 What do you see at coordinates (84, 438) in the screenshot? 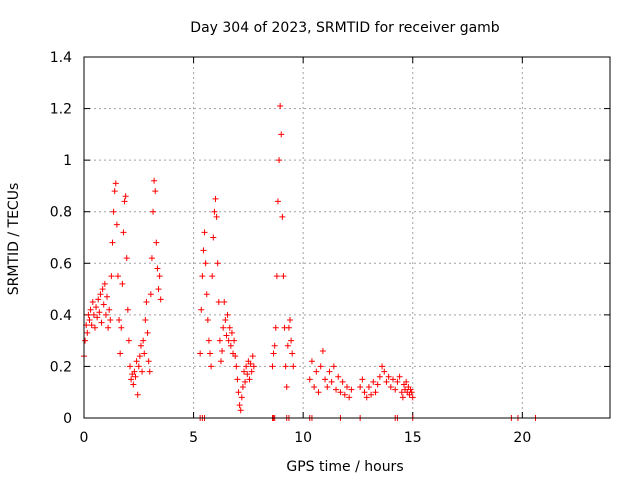
I see `x-tick-label: 0` at bounding box center [84, 438].